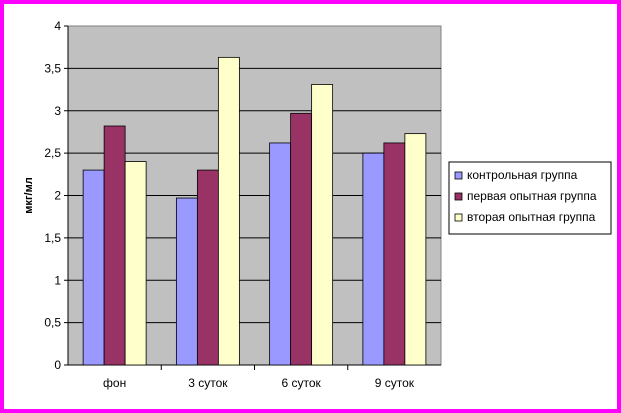 This screenshot has width=621, height=413. What do you see at coordinates (57, 26) in the screenshot?
I see `y-tick-label: 4` at bounding box center [57, 26].